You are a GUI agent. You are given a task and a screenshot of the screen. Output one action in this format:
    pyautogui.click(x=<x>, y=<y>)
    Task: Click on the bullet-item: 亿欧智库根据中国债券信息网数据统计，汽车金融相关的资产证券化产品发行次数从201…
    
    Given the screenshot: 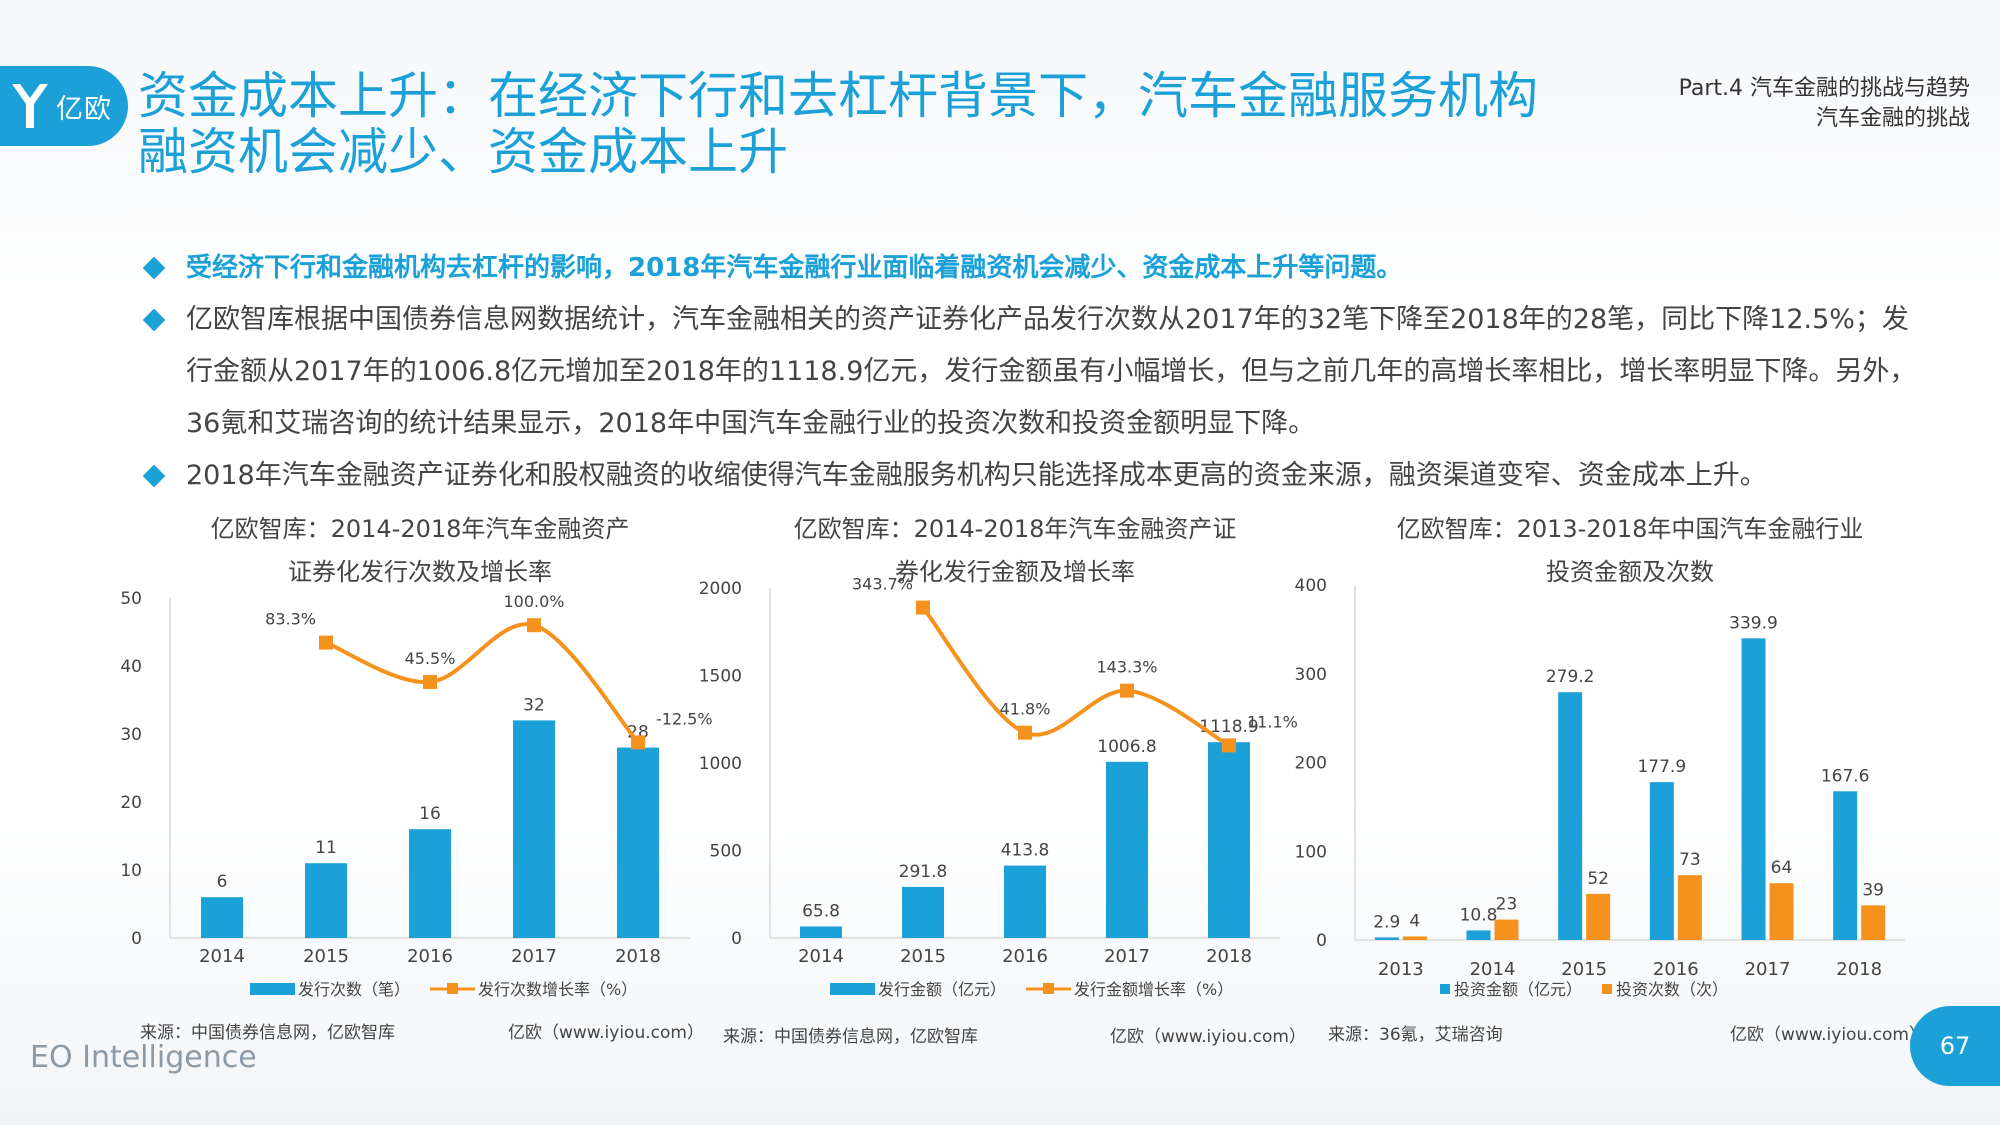 What is the action you would take?
    pyautogui.click(x=1028, y=372)
    